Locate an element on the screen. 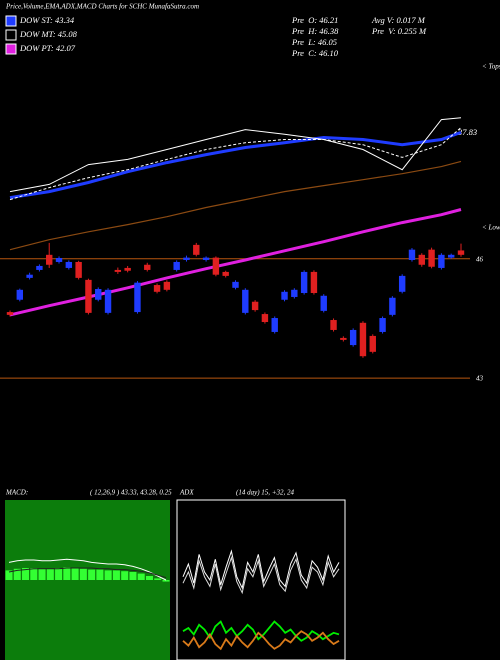 This screenshot has width=500, height=660. panel-title: MACD: is located at coordinates (16, 493).